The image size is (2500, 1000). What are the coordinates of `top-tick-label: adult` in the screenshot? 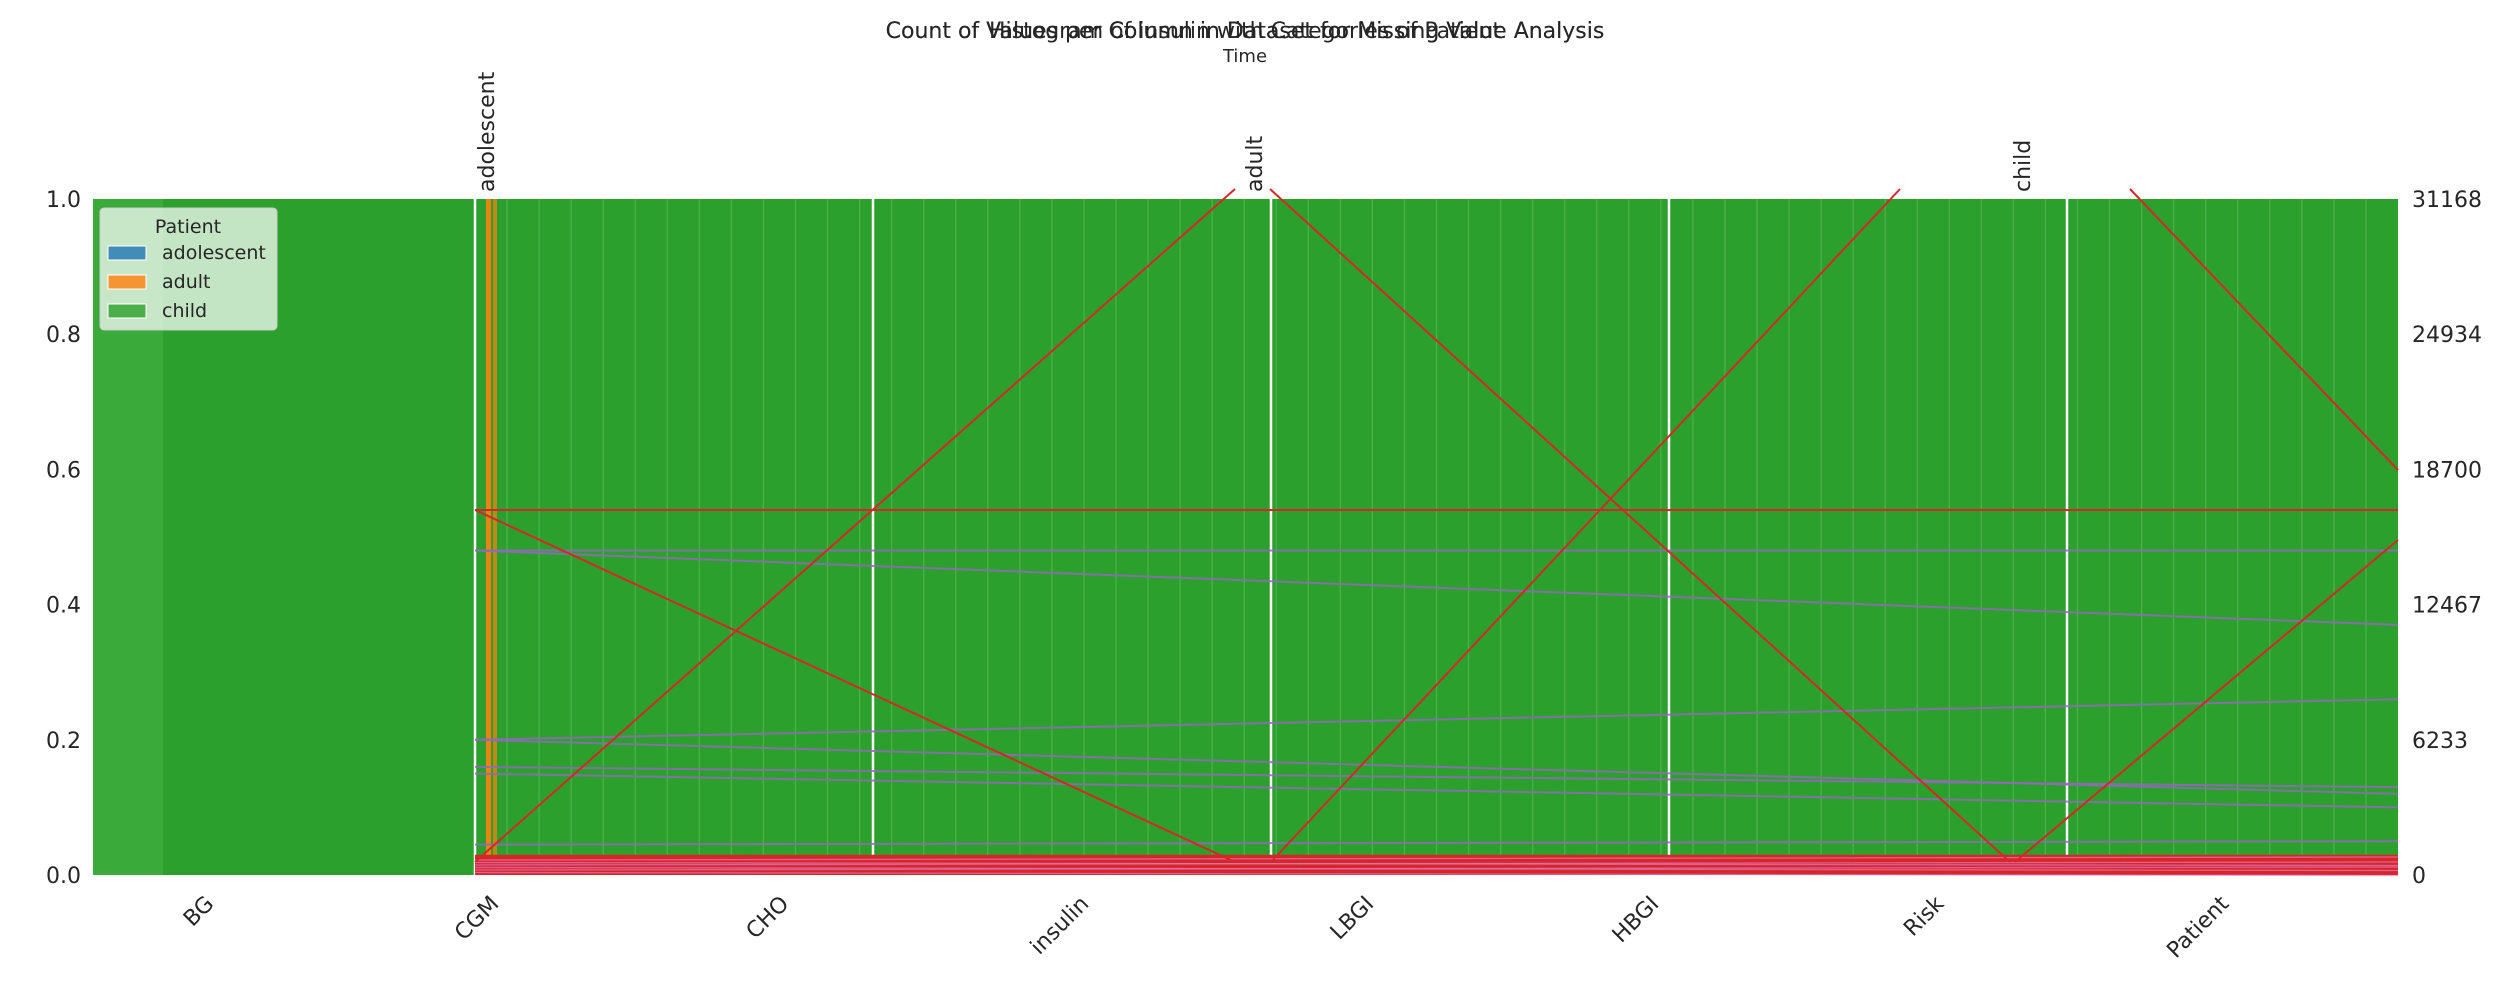 It's located at (1255, 163).